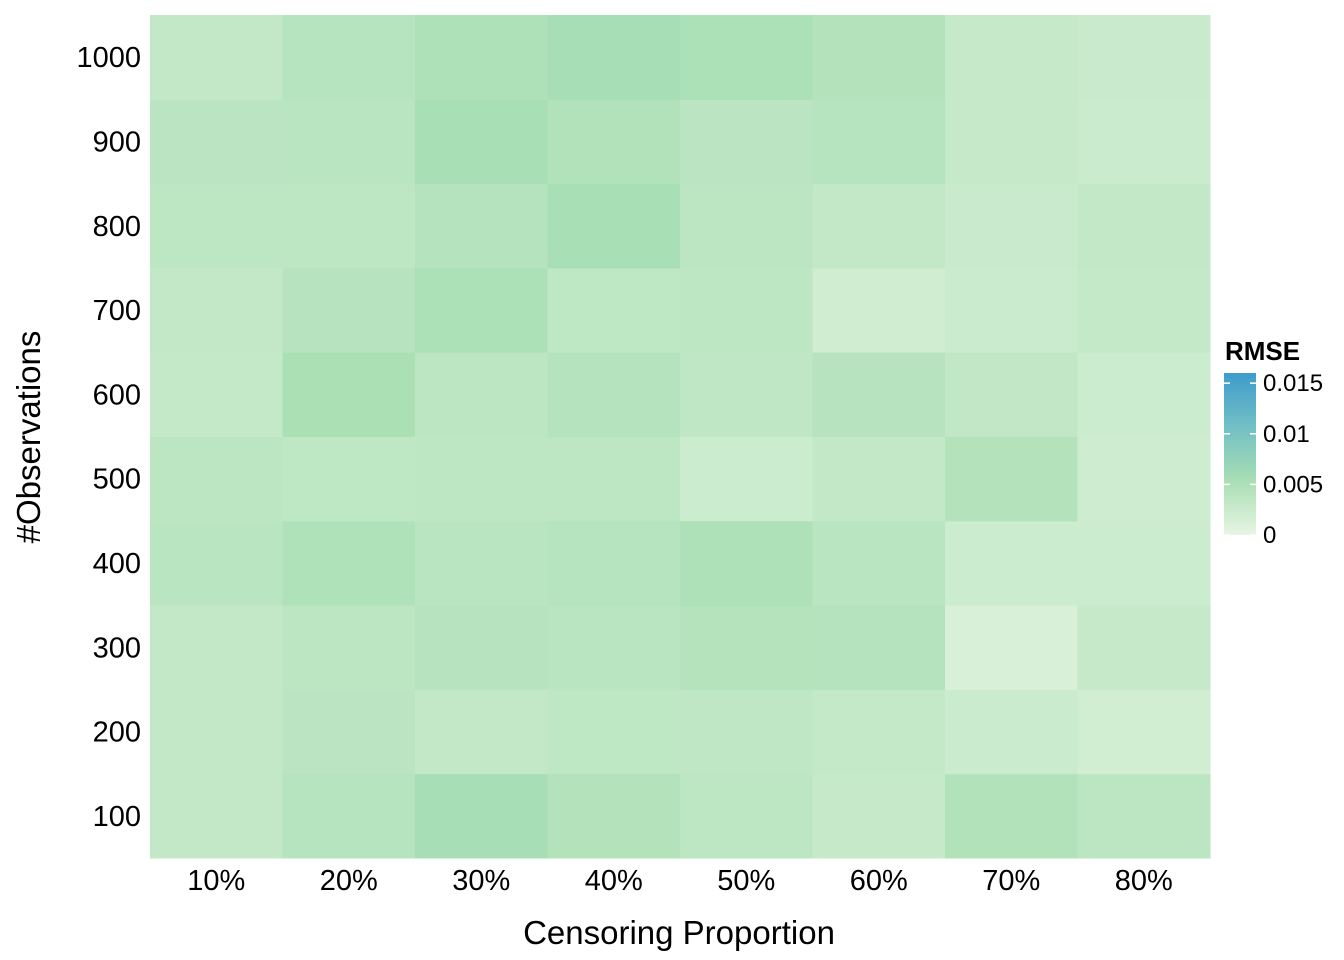 This screenshot has width=1344, height=960. I want to click on legend-tick-label: 0.01, so click(1286, 434).